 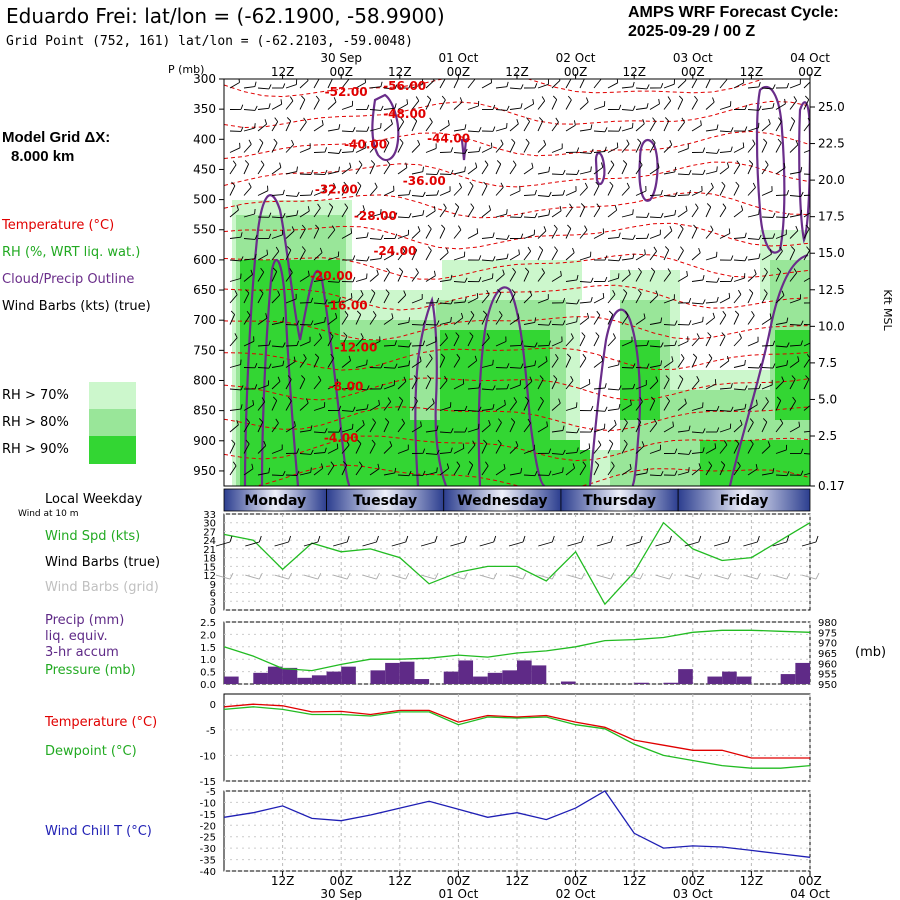 I want to click on wind-barbs-true-label: Wind Barbs (true), so click(x=103, y=562).